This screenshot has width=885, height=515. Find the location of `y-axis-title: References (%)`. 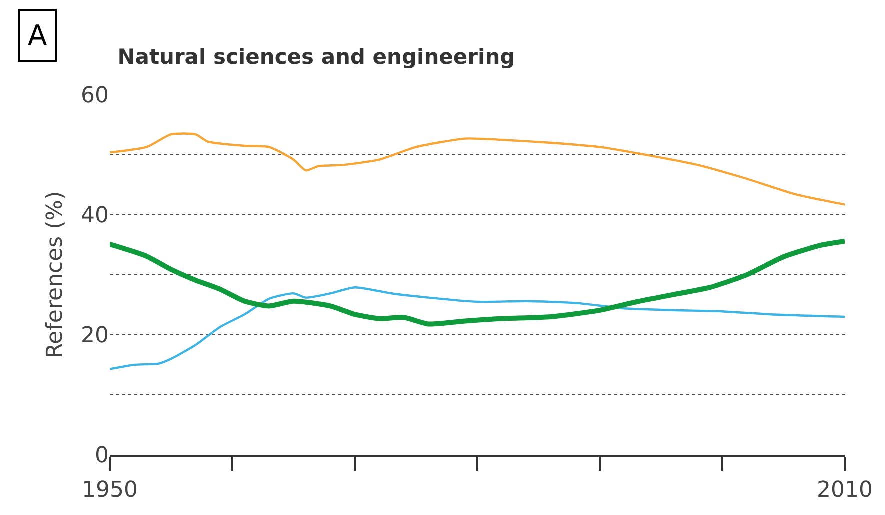

y-axis-title: References (%) is located at coordinates (55, 275).